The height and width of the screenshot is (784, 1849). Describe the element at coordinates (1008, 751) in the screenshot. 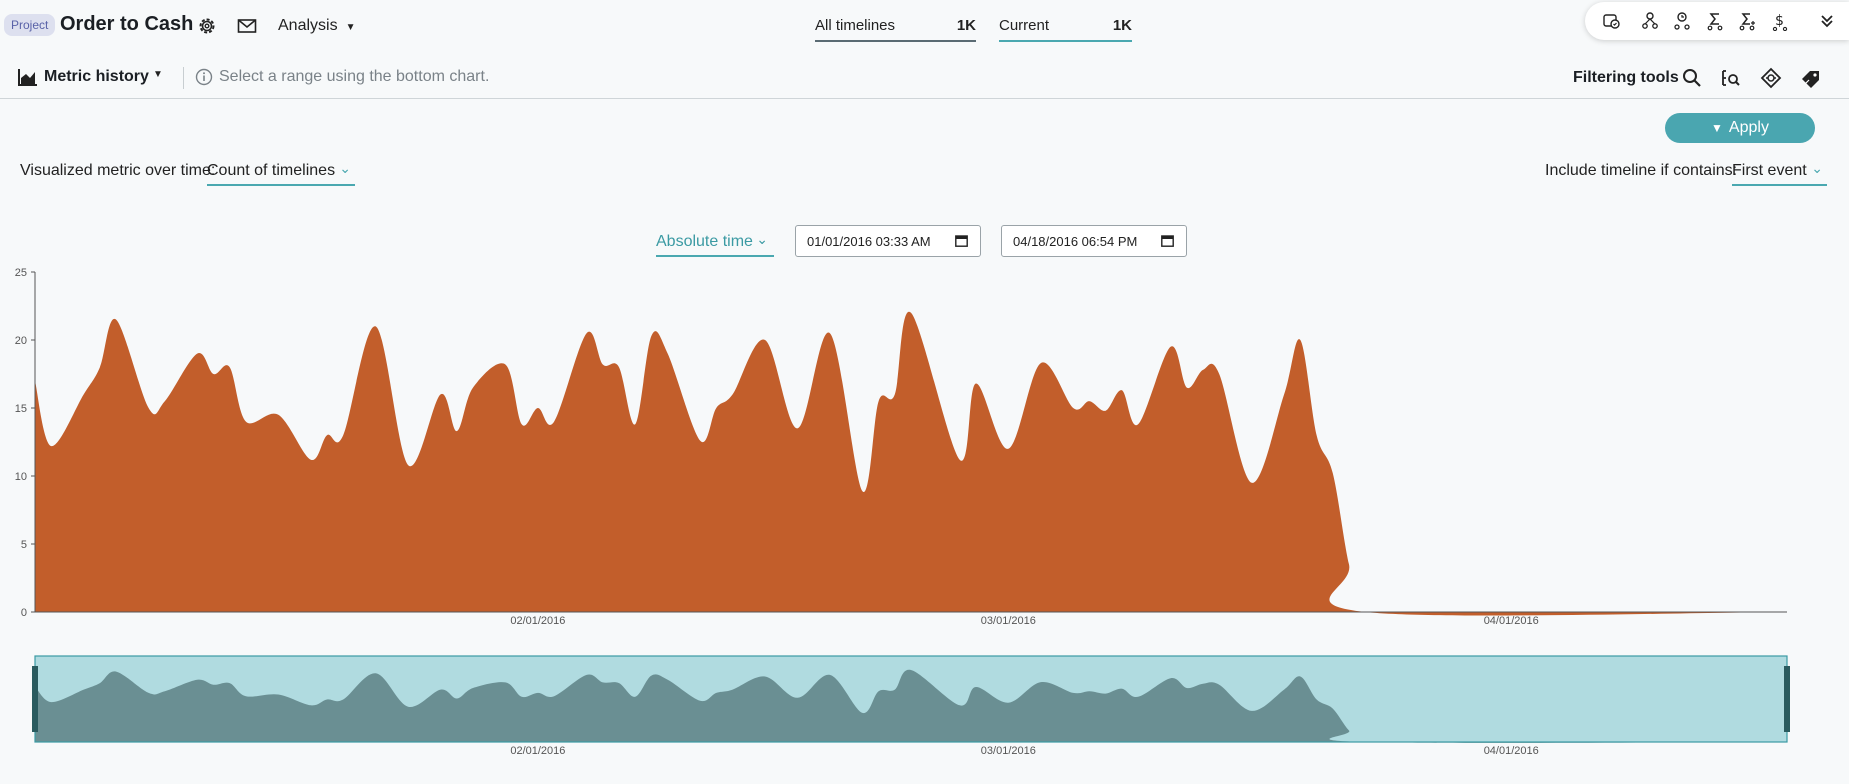

I see `brush-x-tick-label: 03/01/2016` at that location.